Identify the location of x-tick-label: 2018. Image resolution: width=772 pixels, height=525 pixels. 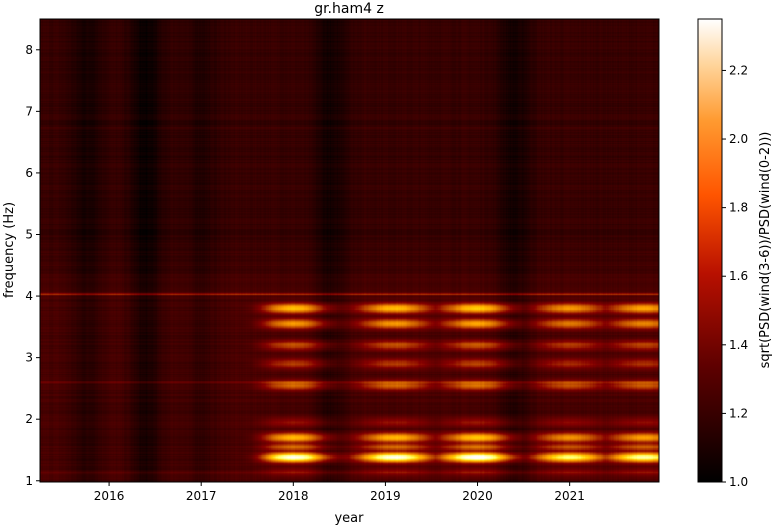
(293, 496).